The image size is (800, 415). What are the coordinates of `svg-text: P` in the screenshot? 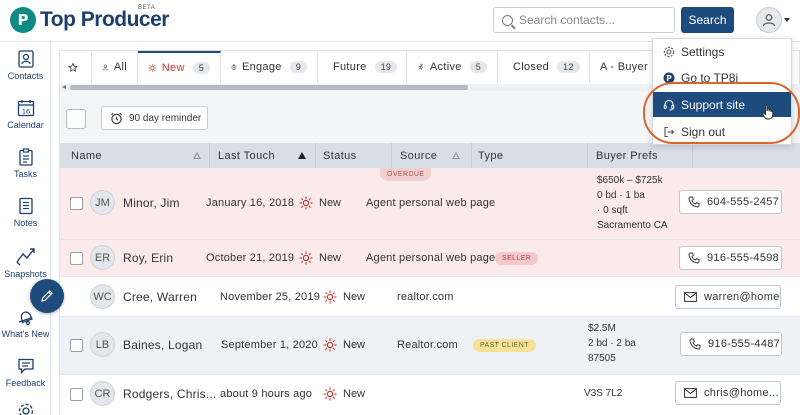 It's located at (669, 77).